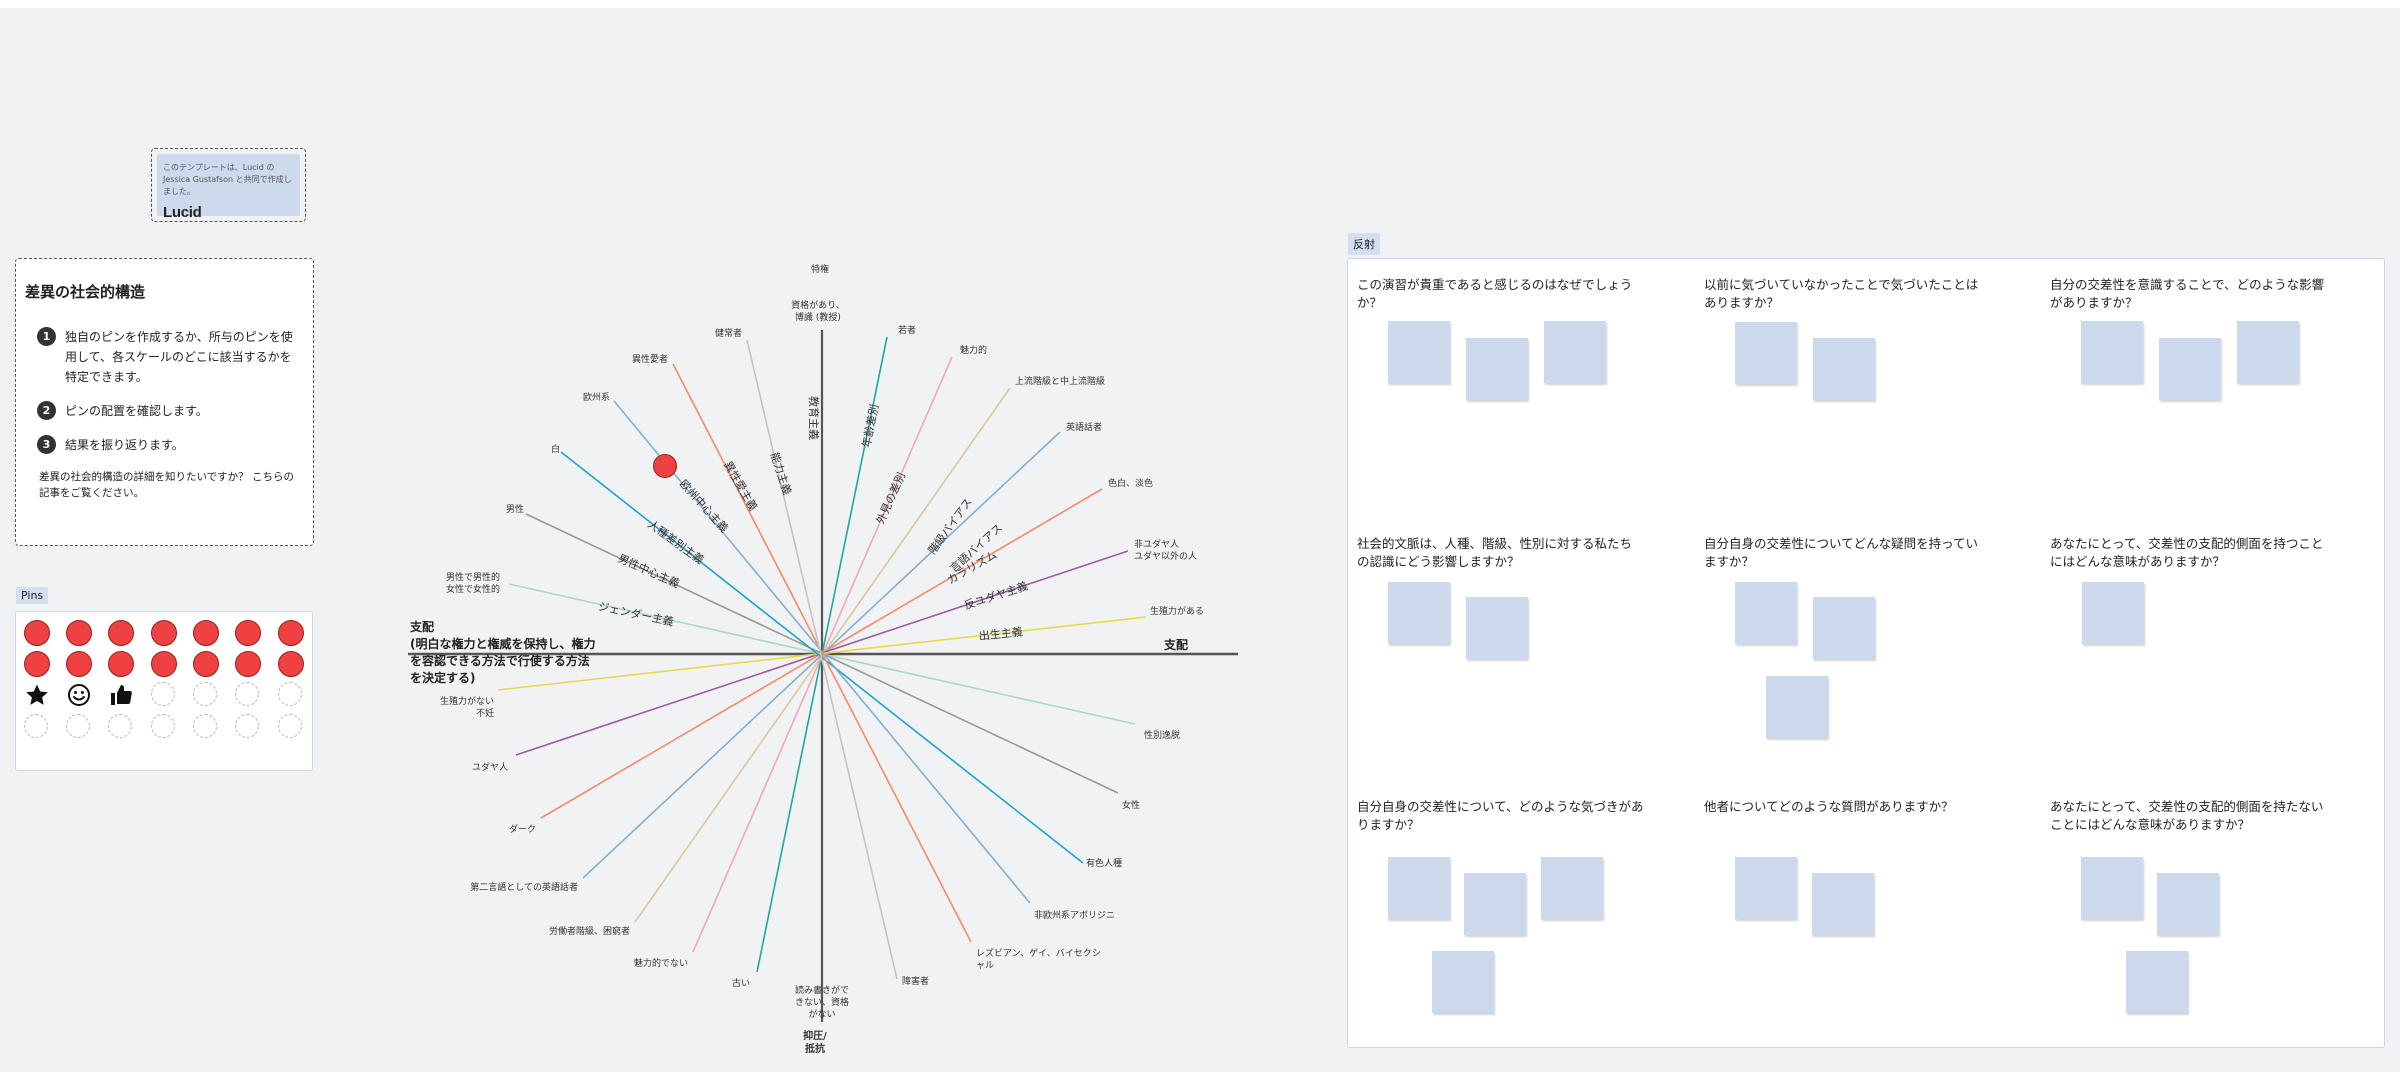 The image size is (2400, 1072). I want to click on spoke-negative-label: レズビアン、ゲイ、バイセクシャル, so click(1038, 960).